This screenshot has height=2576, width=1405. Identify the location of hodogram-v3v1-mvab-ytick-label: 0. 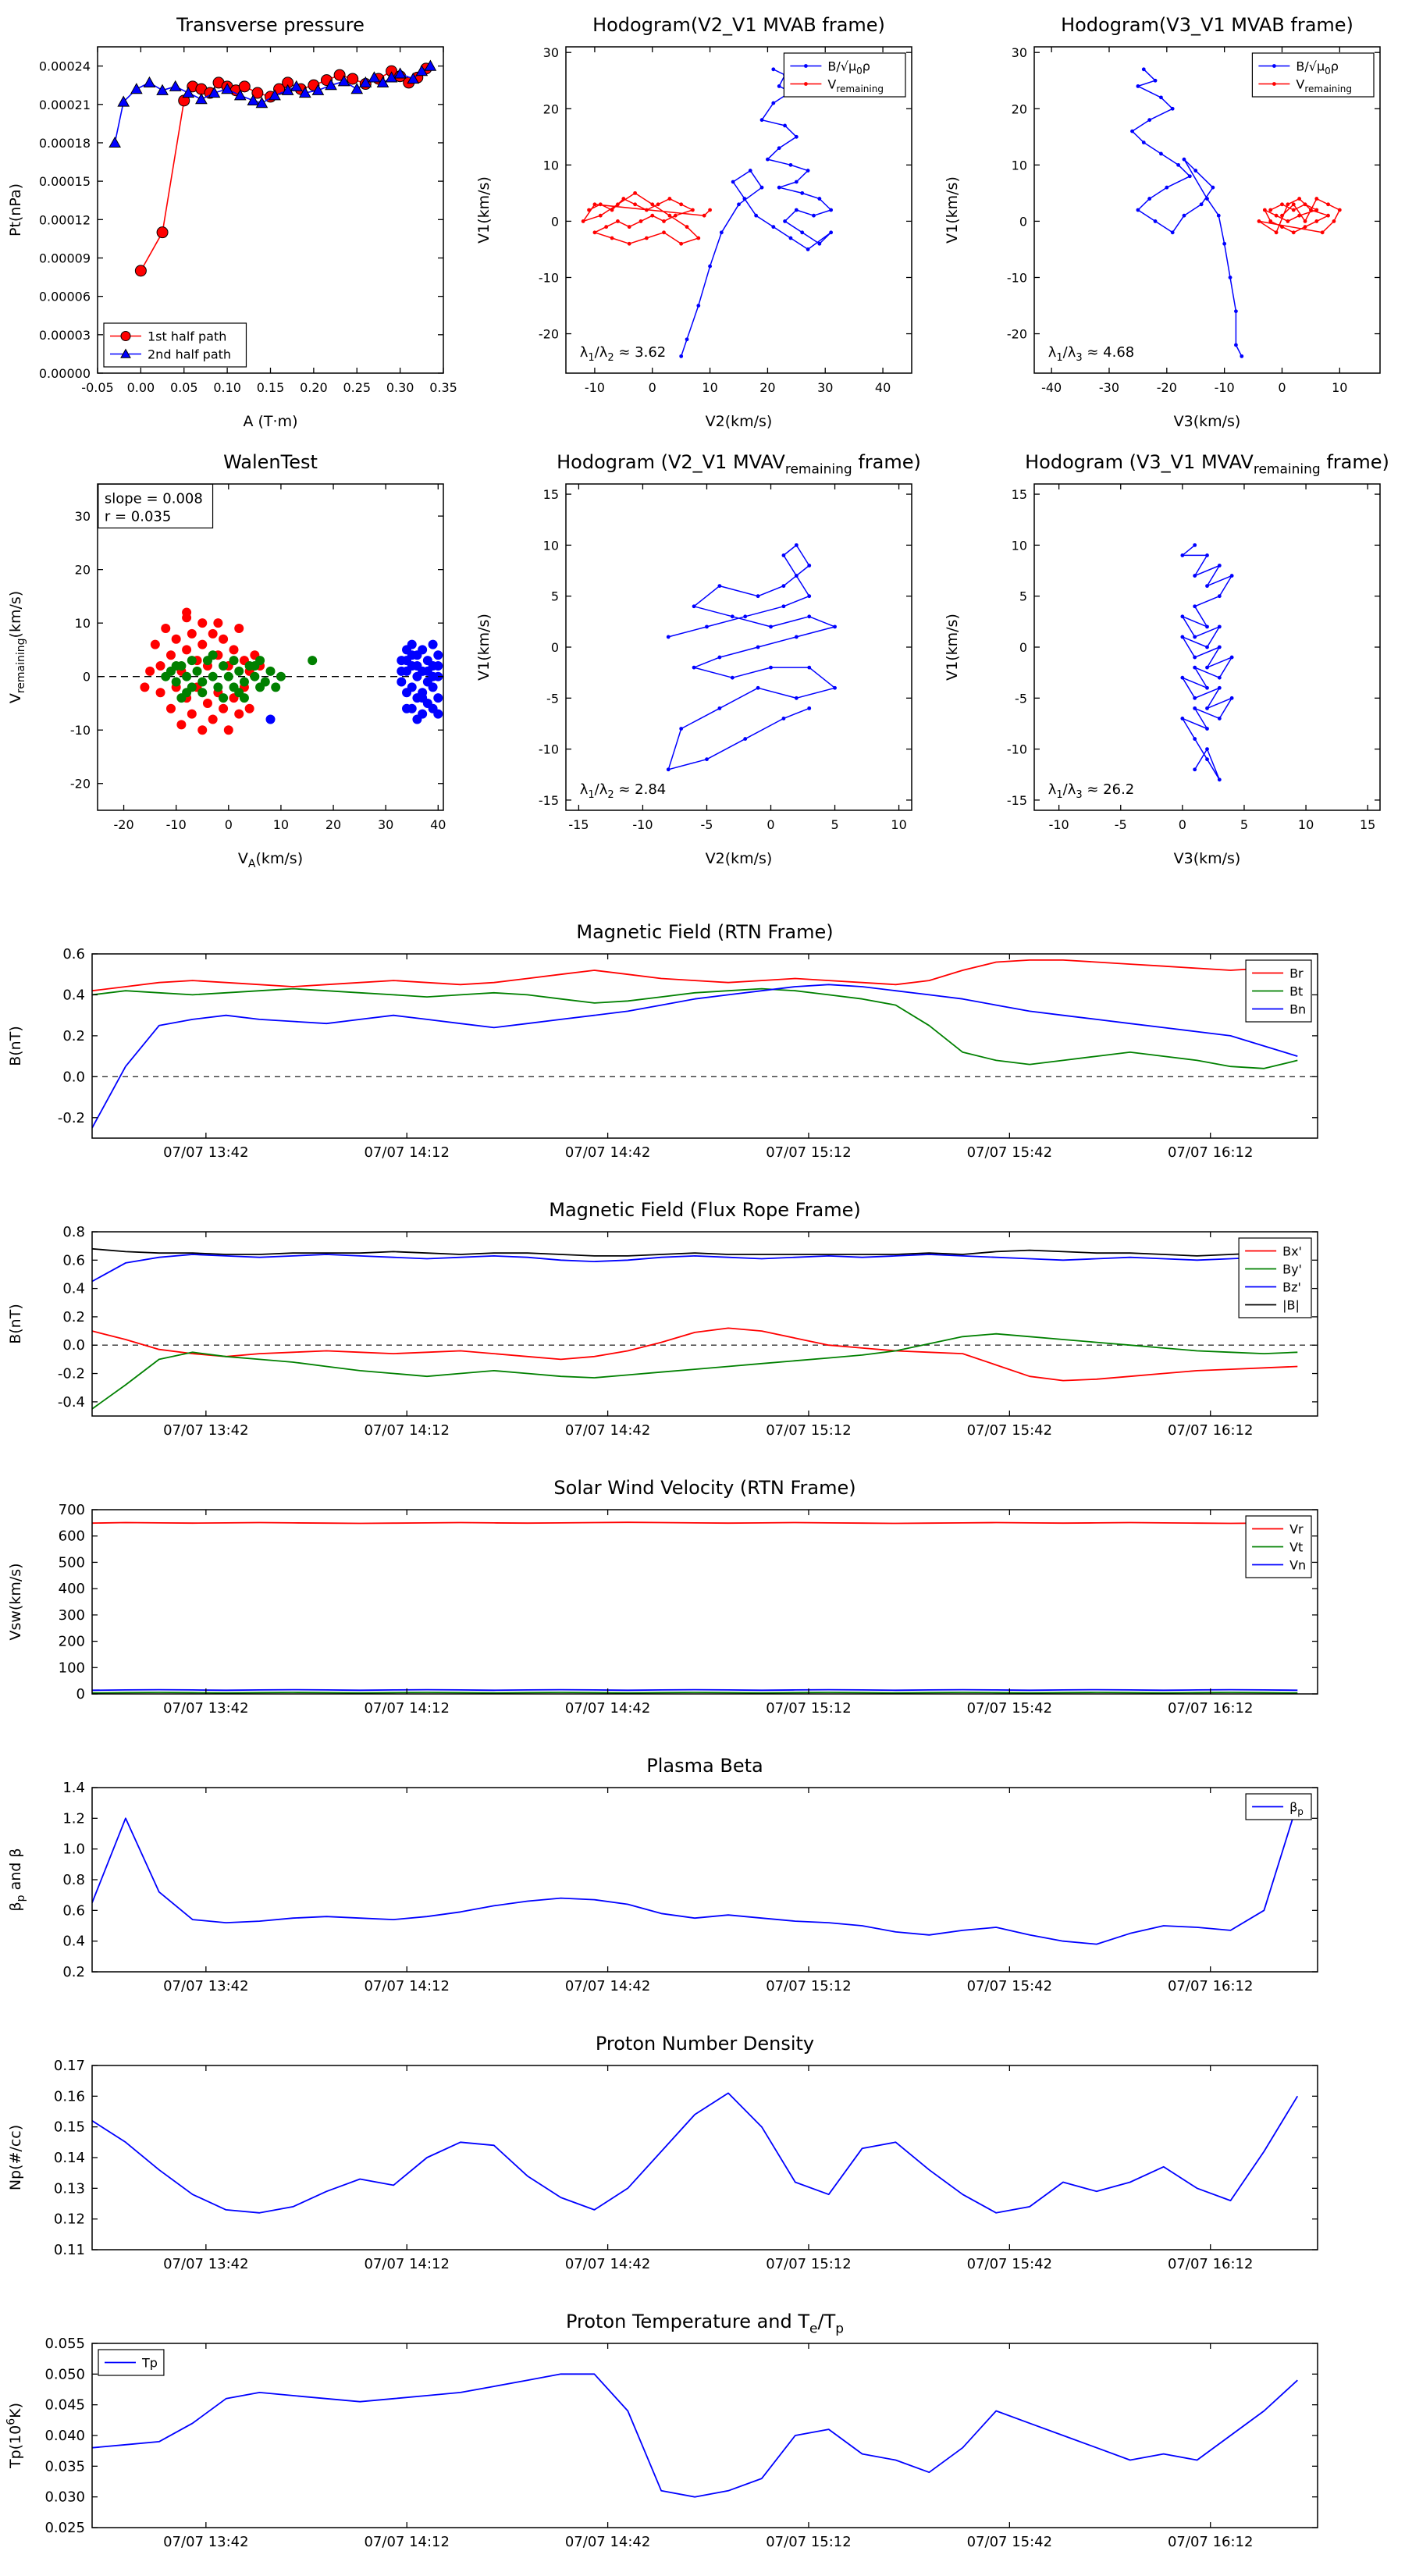
(1023, 221).